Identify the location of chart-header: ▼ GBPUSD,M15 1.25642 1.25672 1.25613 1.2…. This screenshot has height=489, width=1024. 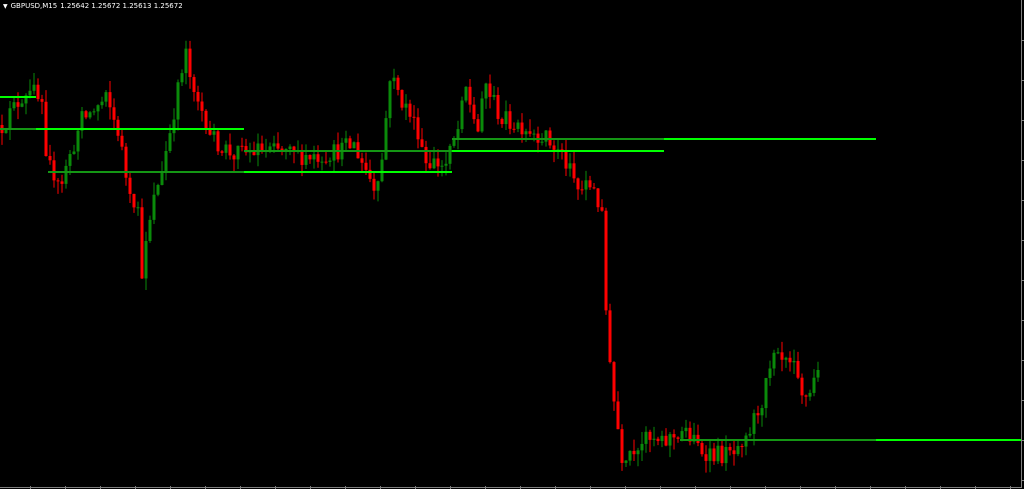
(93, 6).